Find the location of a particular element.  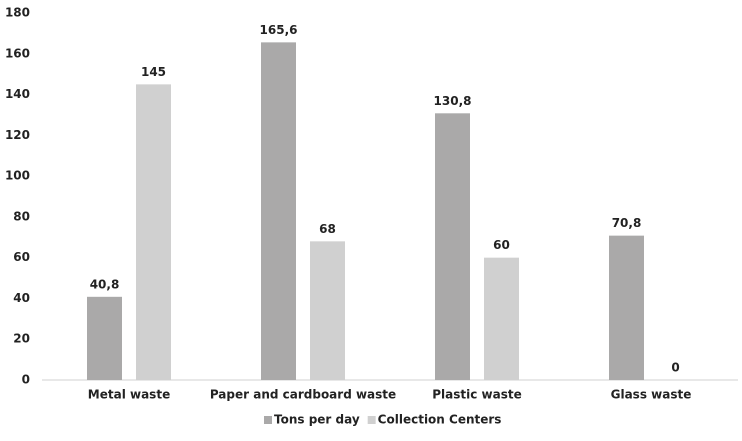

x-tick-label: Metal waste is located at coordinates (129, 395).